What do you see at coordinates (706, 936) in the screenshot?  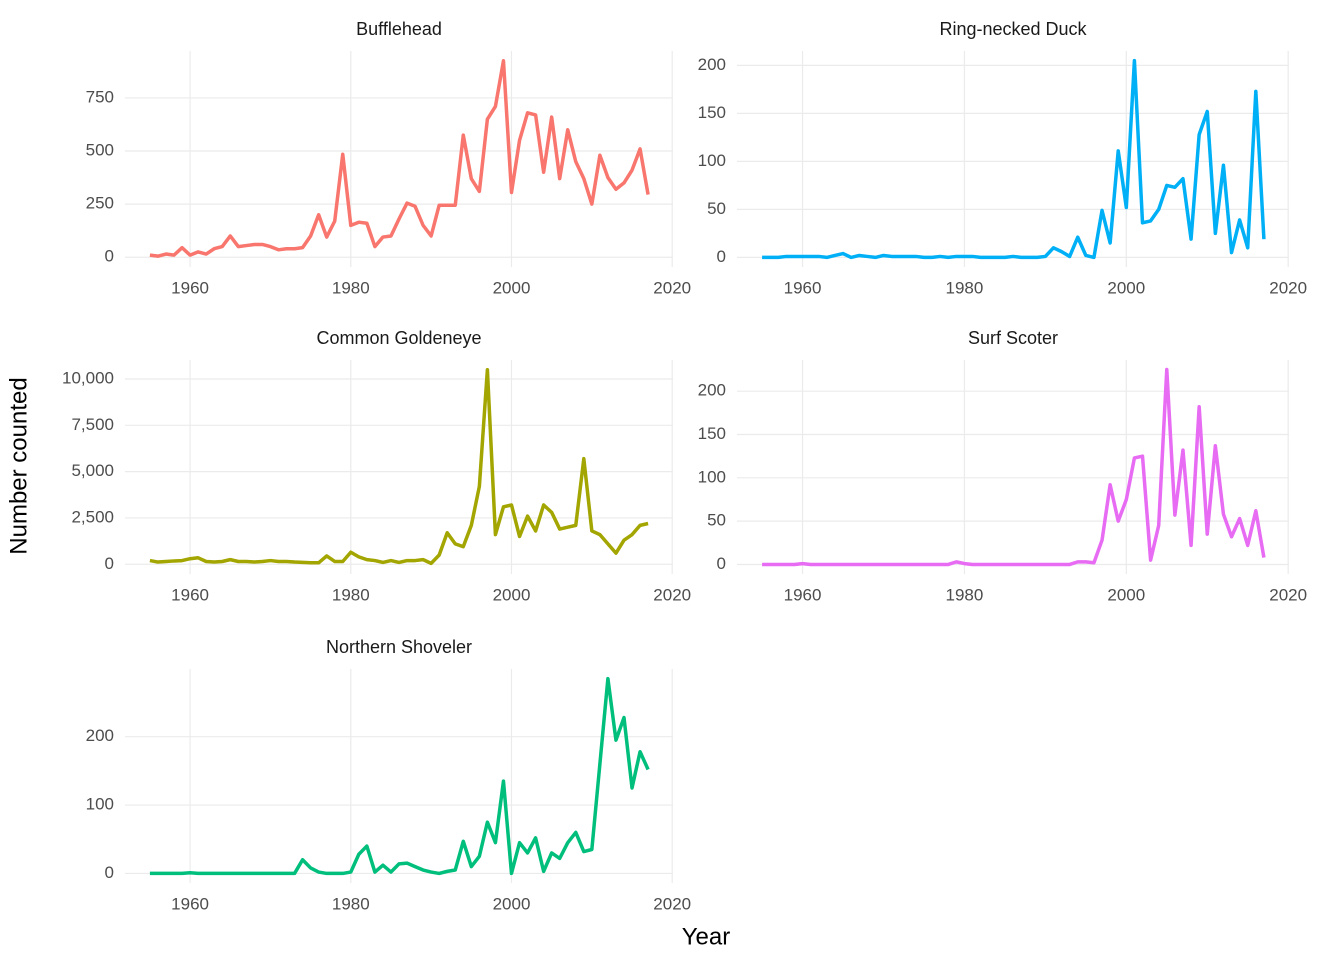 I see `x-axis-title: Year` at bounding box center [706, 936].